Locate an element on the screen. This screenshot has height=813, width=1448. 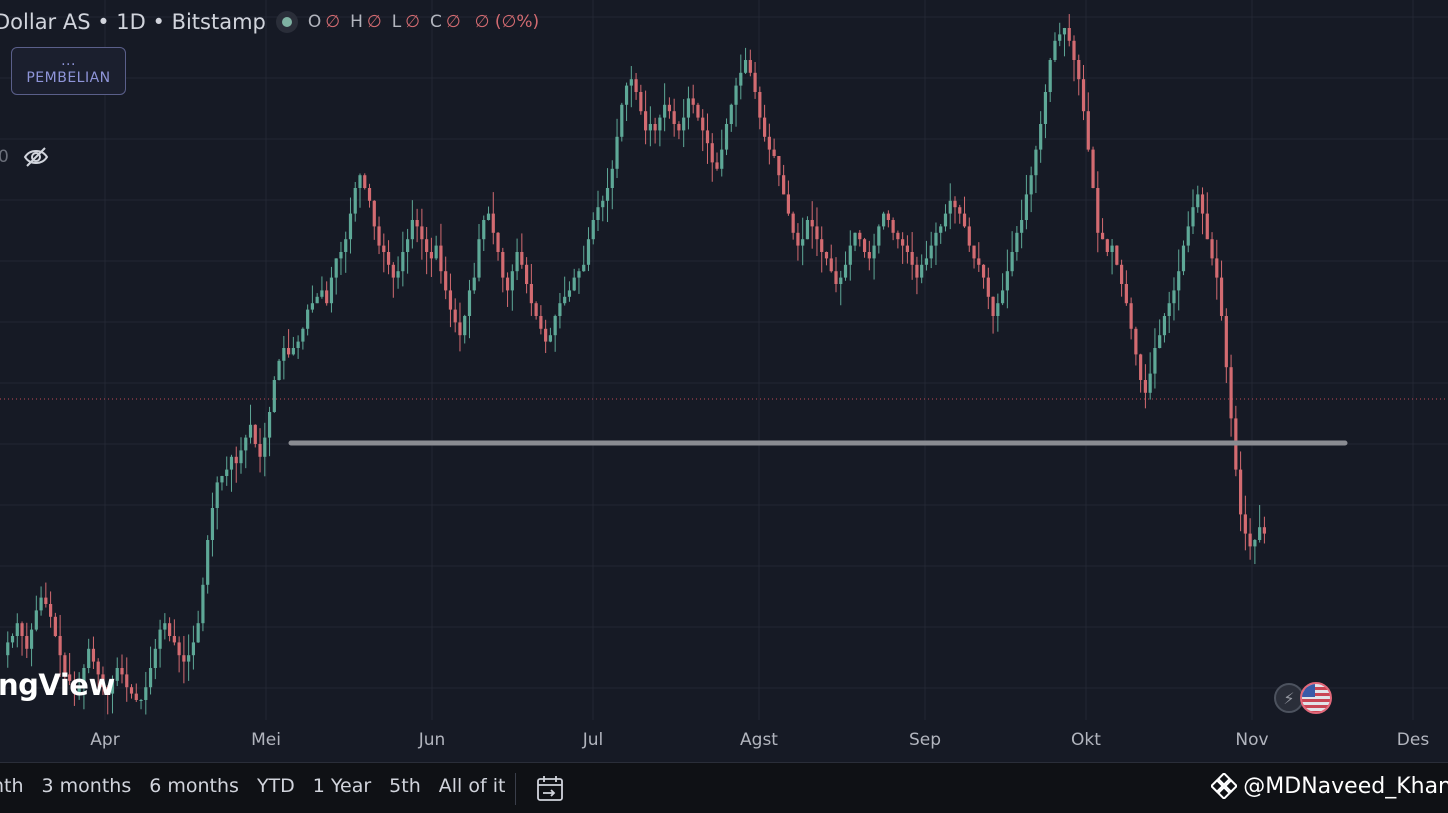
author-handle: @MDNaveed_Khan is located at coordinates (1345, 786).